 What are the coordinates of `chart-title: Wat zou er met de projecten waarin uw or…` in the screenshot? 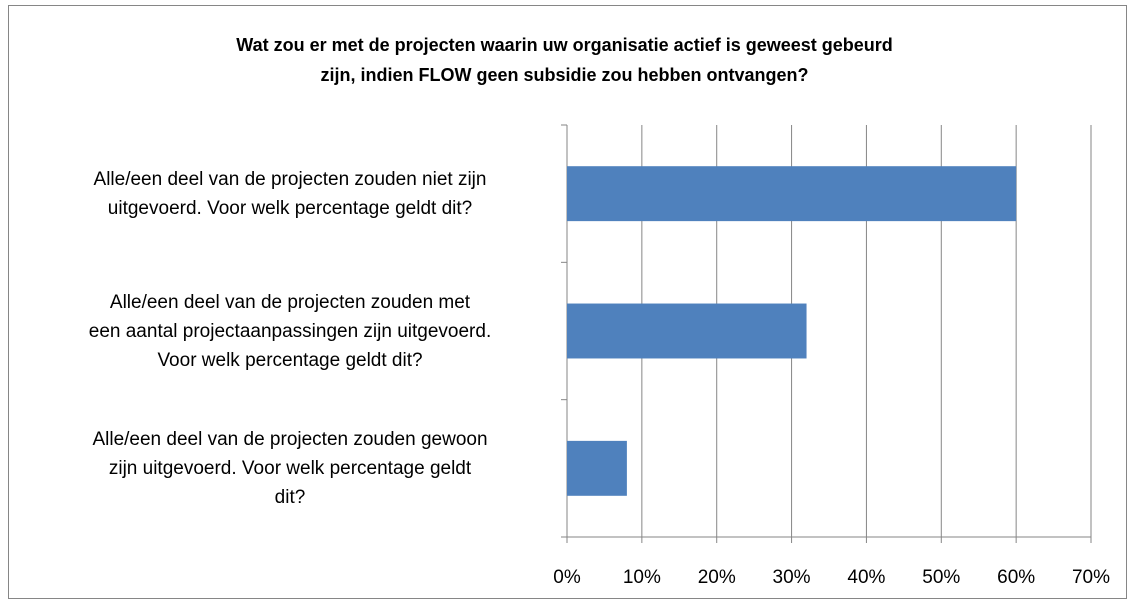 It's located at (564, 60).